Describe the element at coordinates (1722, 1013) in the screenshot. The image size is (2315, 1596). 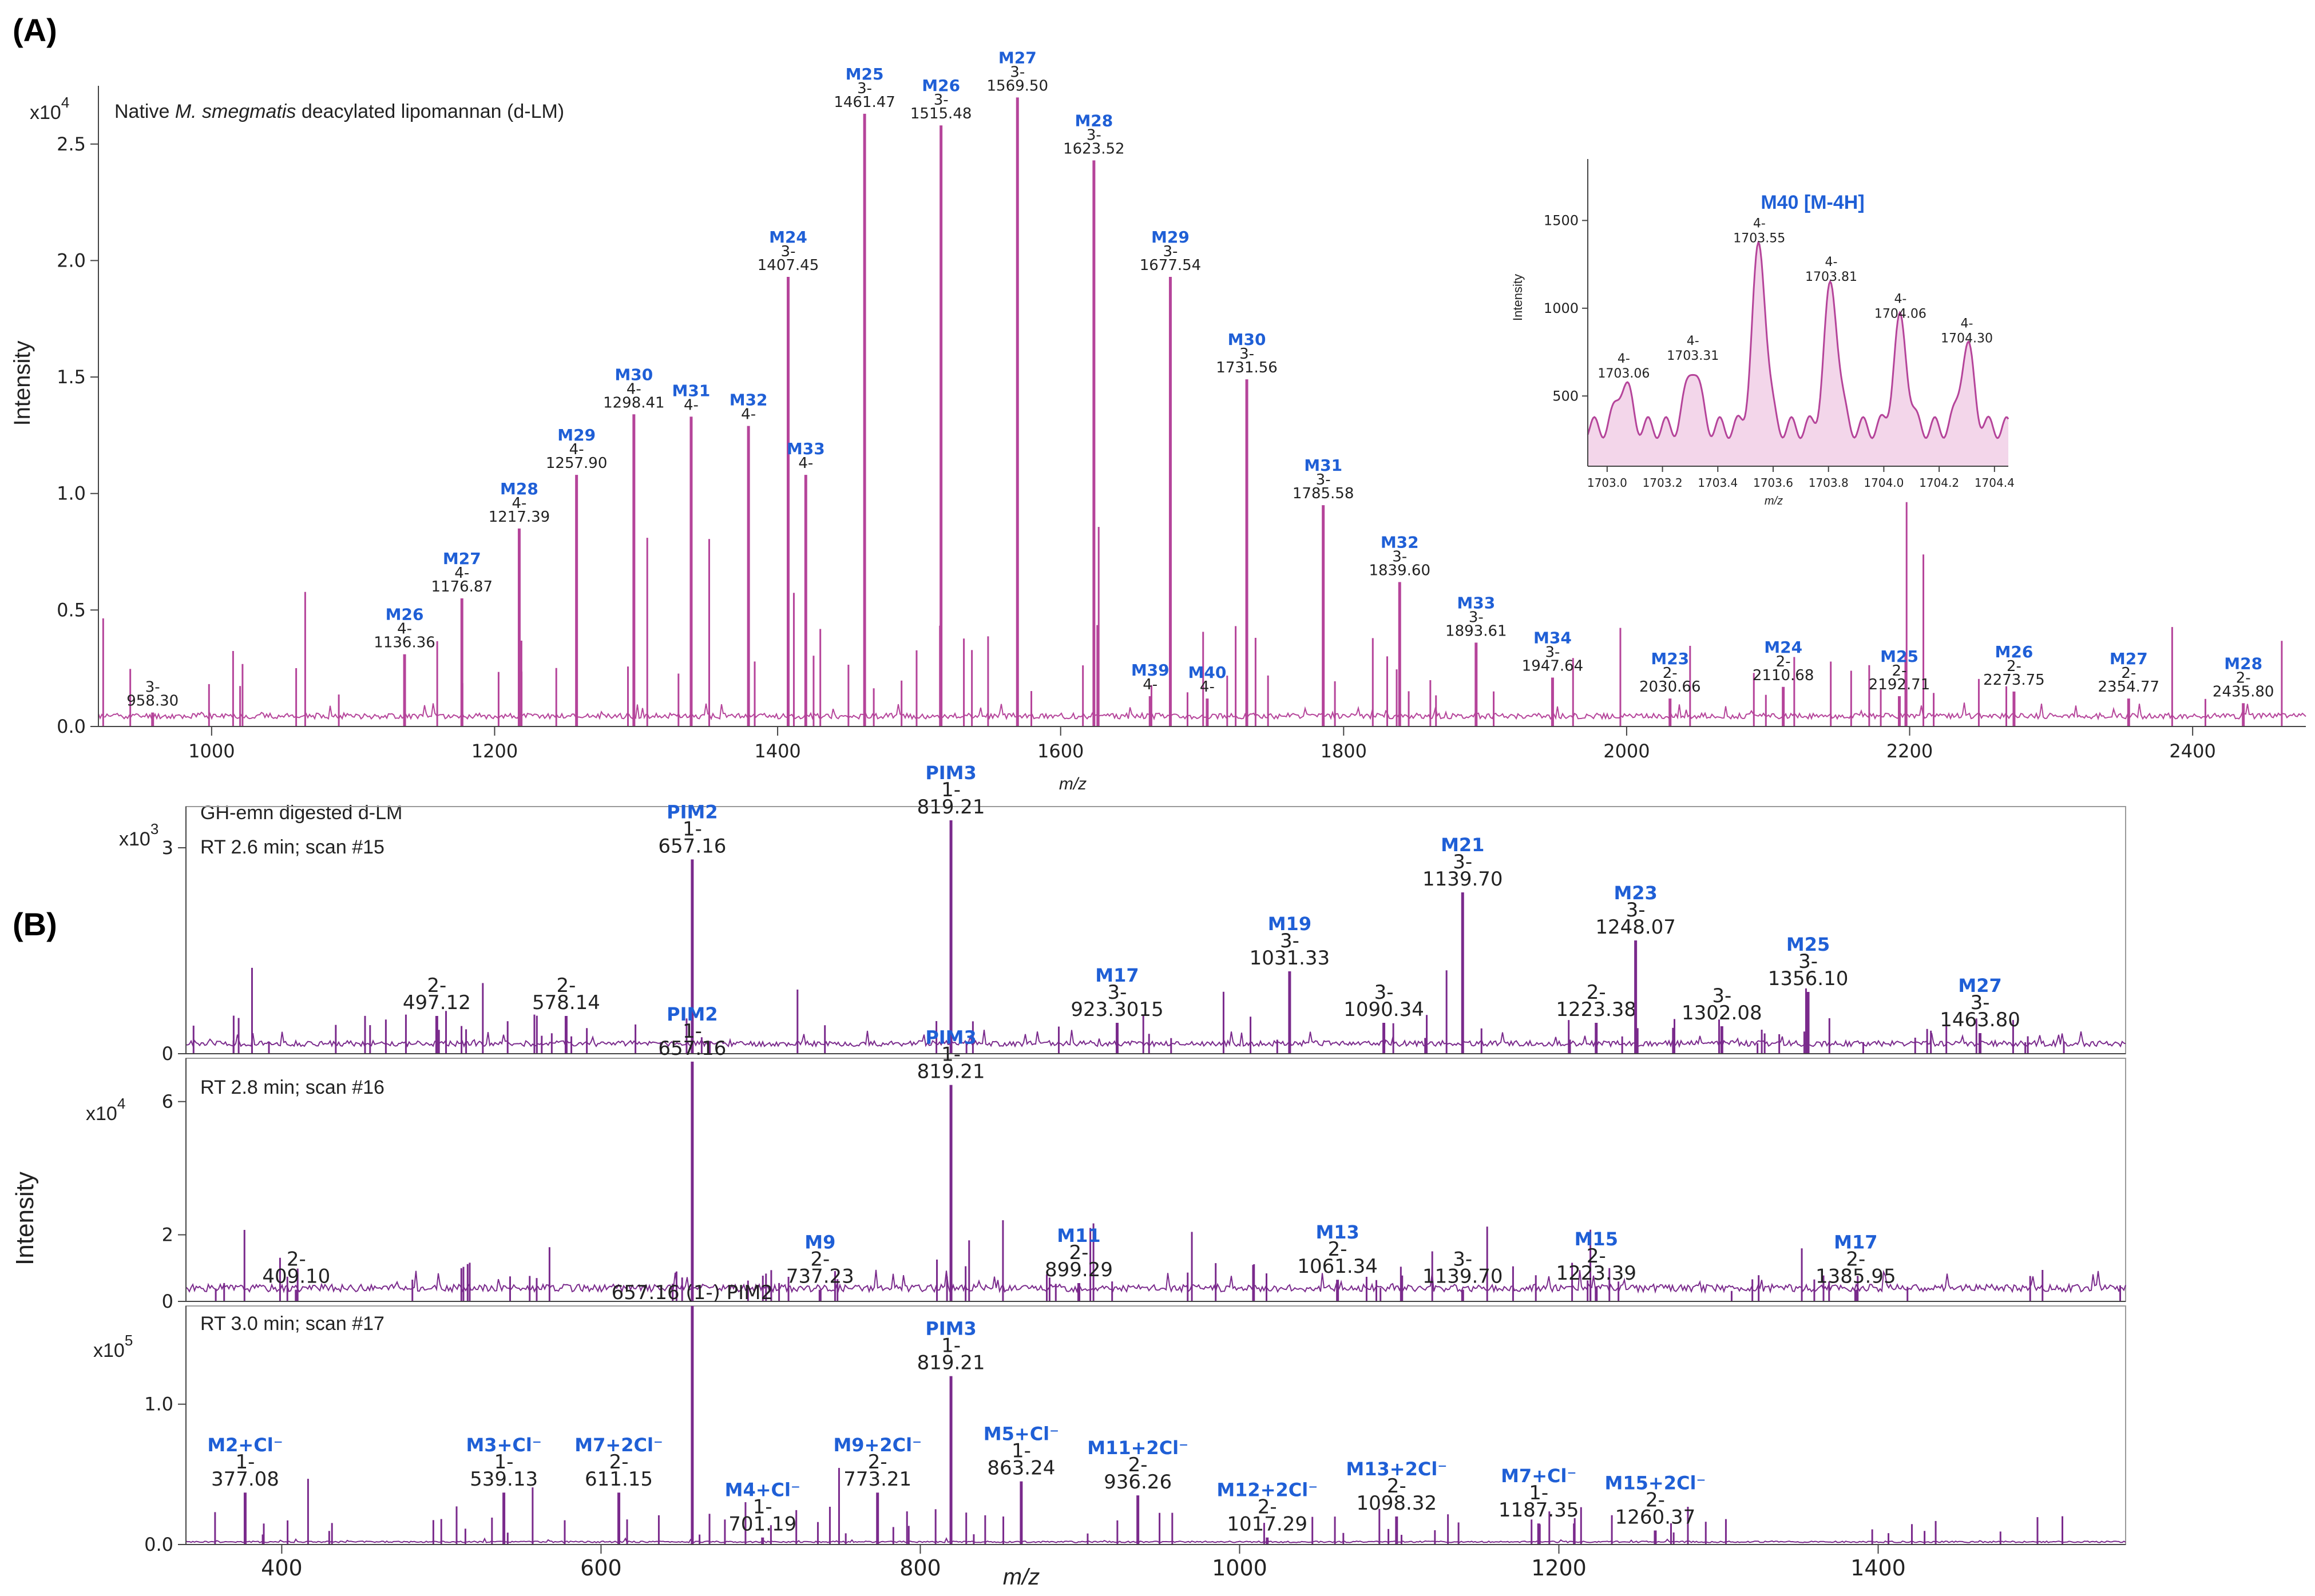
I see `peak-text-10: 1302.08` at that location.